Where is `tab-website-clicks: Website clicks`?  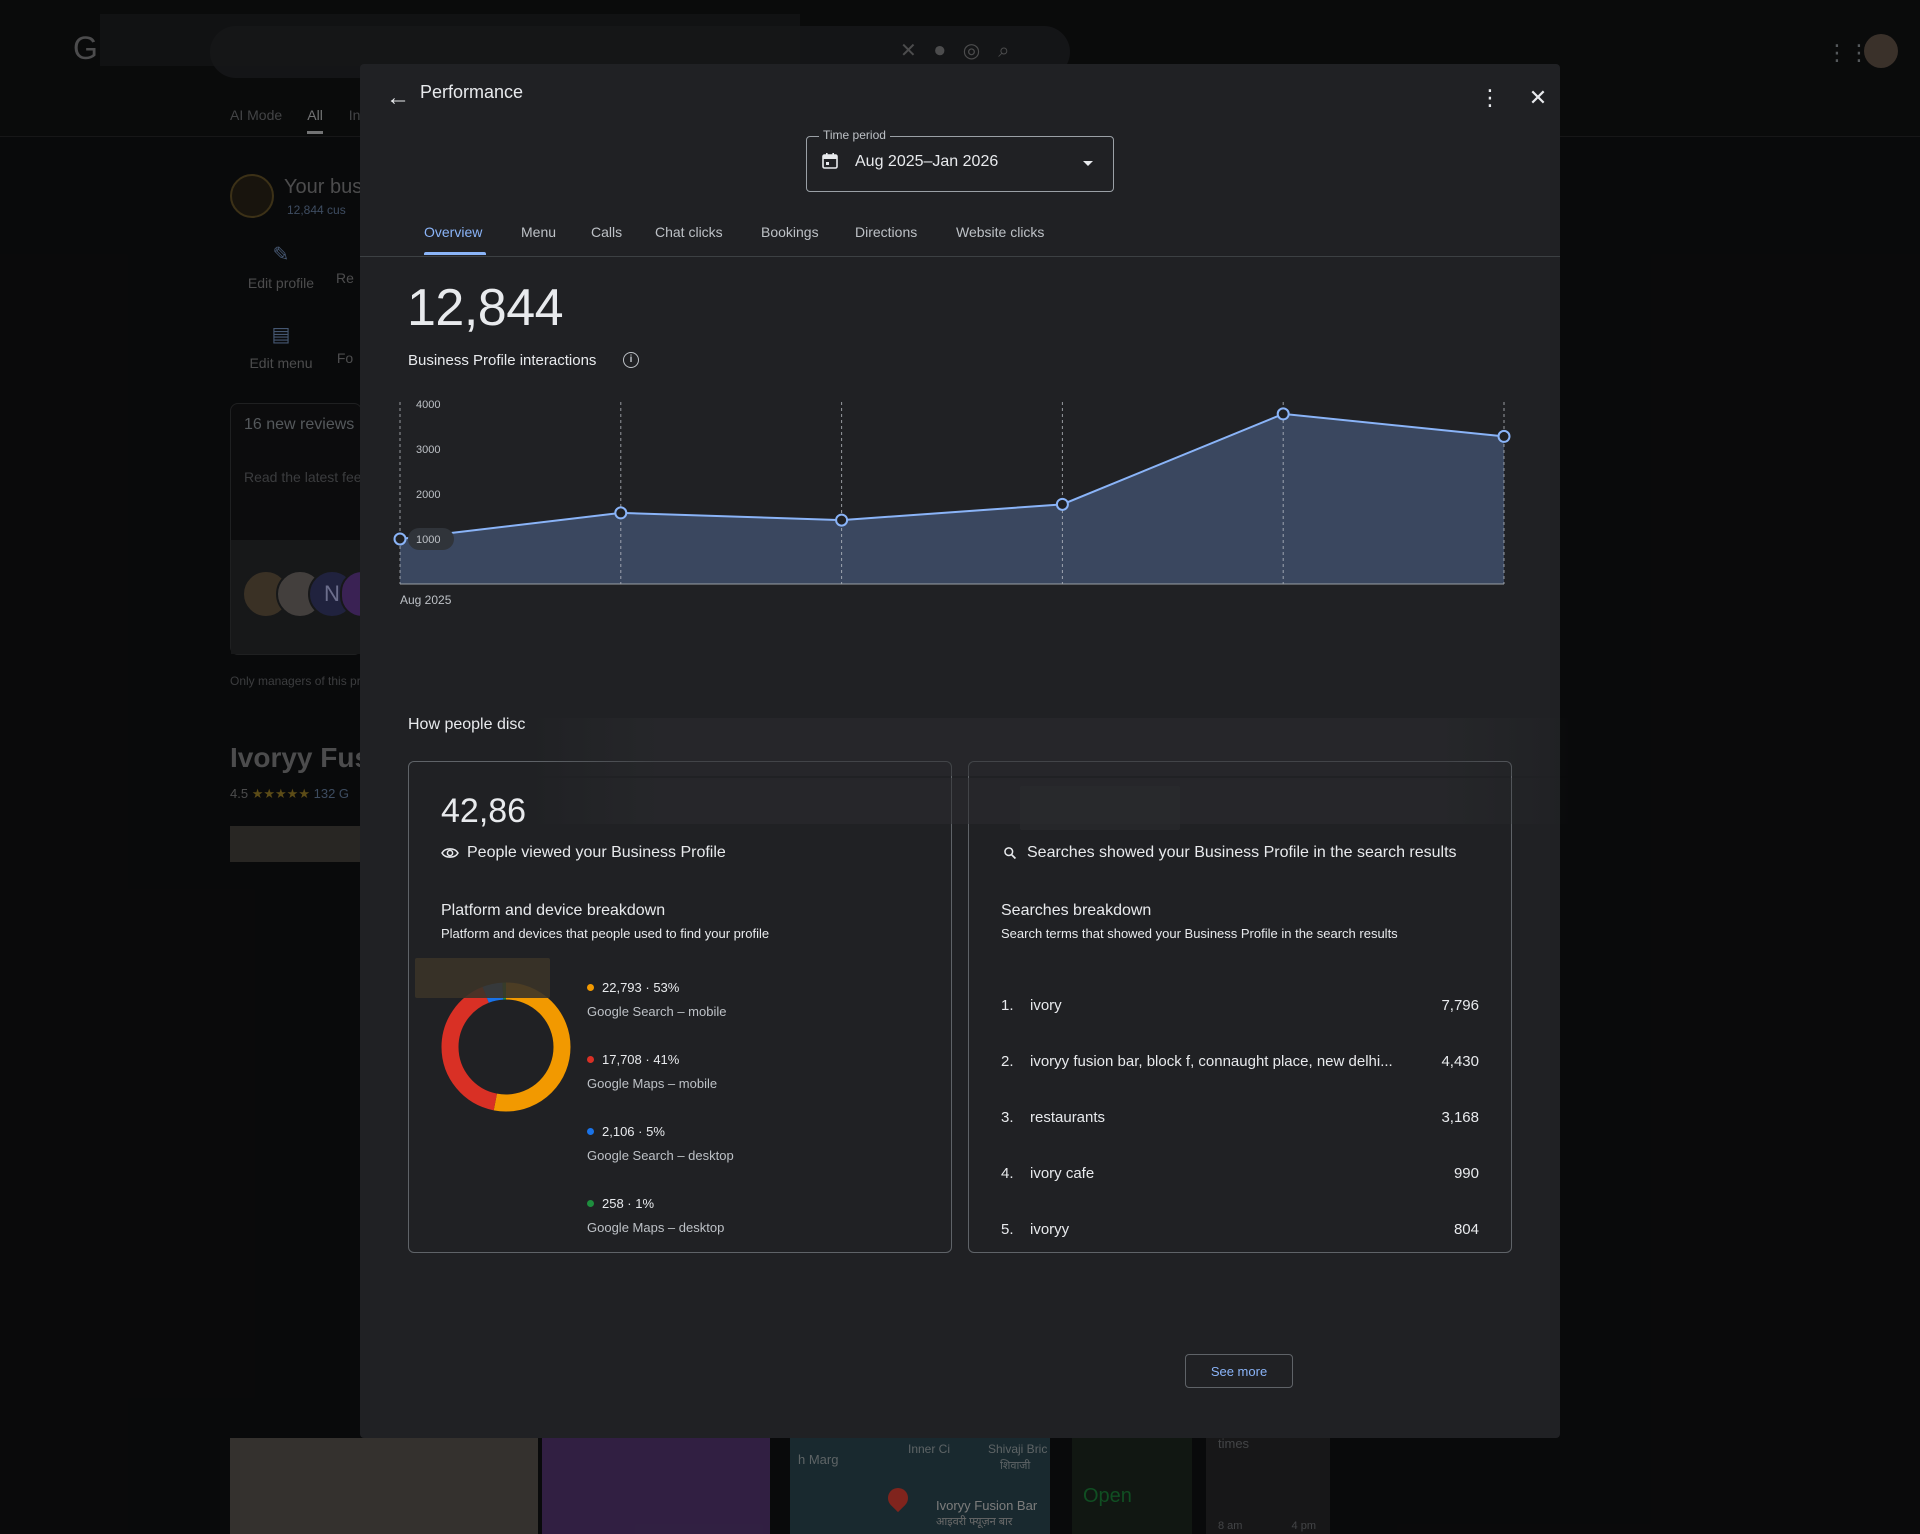 tab-website-clicks: Website clicks is located at coordinates (1000, 232).